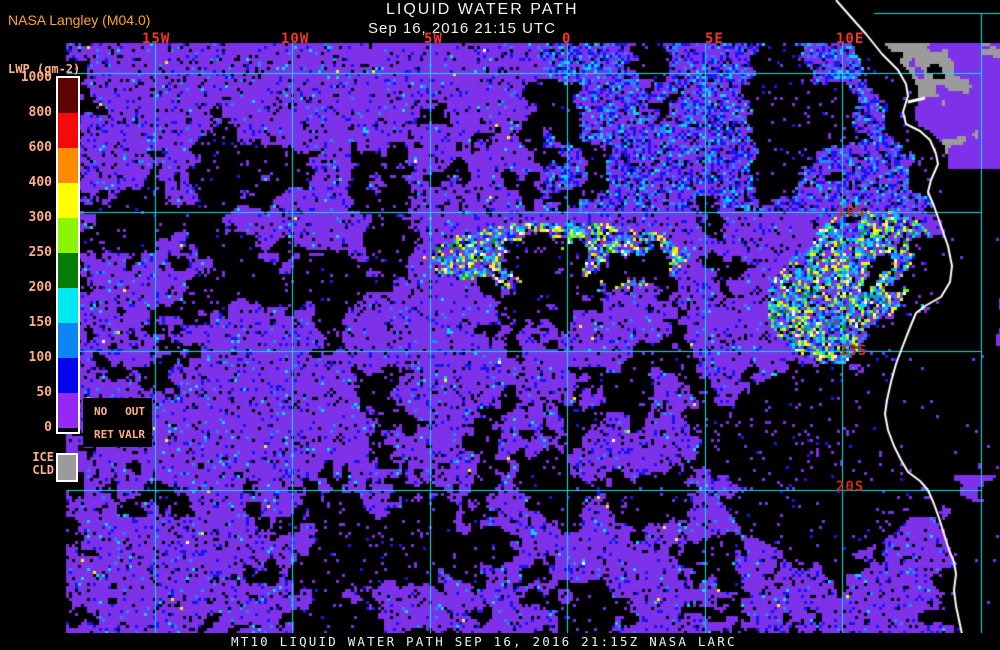 This screenshot has width=1000, height=650. What do you see at coordinates (156, 39) in the screenshot?
I see `lon-label-15w: 15W` at bounding box center [156, 39].